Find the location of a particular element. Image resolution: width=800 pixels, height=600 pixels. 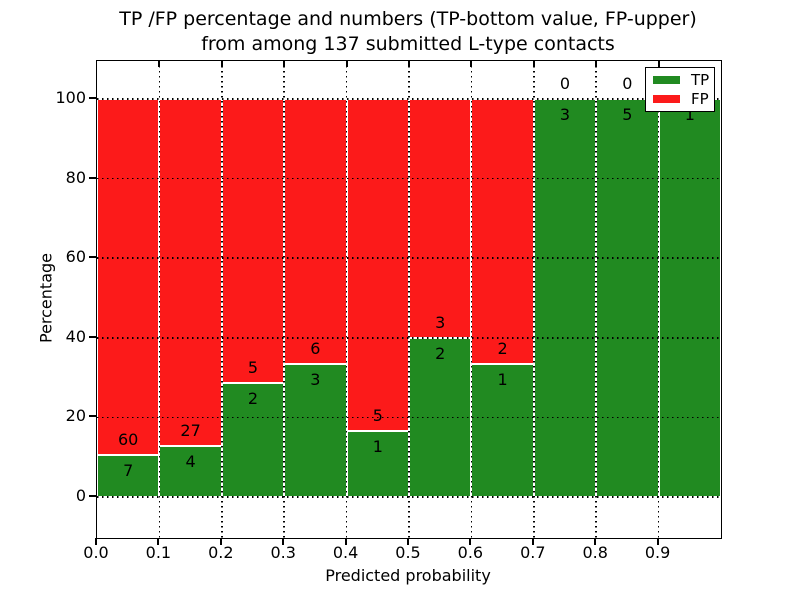

y-tick-label: 100 is located at coordinates (70, 97).